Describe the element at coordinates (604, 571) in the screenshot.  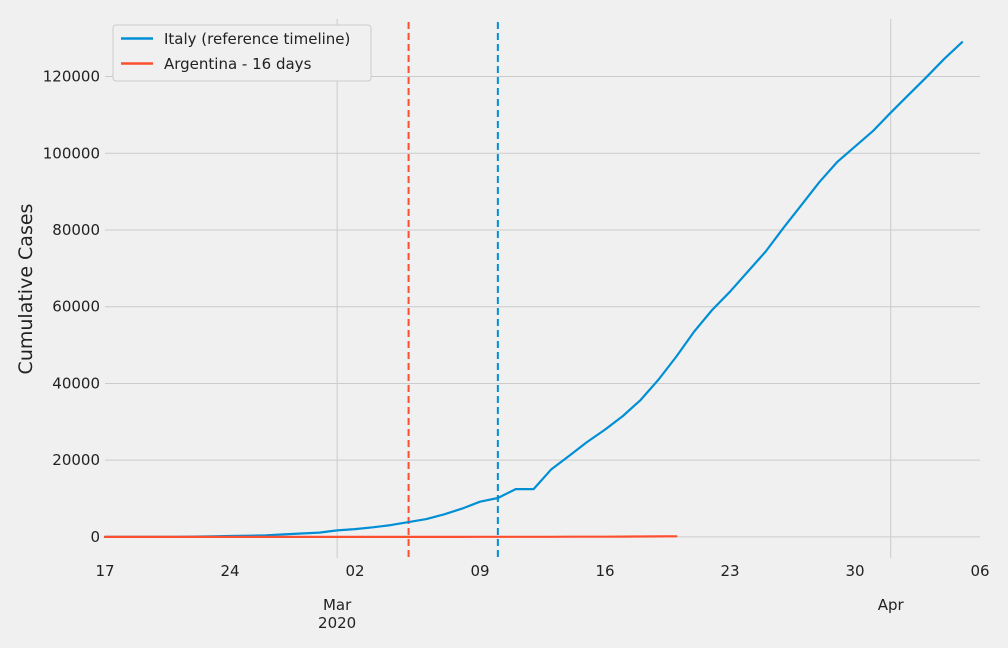
I see `x-tick-label: 16` at that location.